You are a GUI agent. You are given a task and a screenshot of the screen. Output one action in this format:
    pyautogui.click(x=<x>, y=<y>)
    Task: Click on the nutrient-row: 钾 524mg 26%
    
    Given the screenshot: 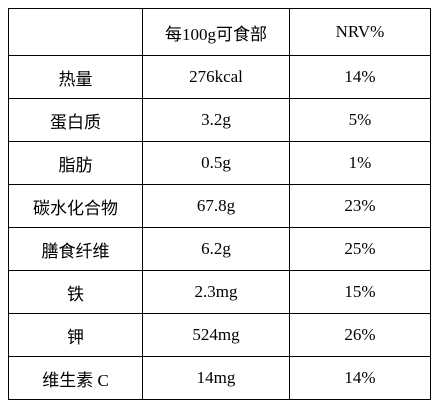 What is the action you would take?
    pyautogui.click(x=219, y=335)
    